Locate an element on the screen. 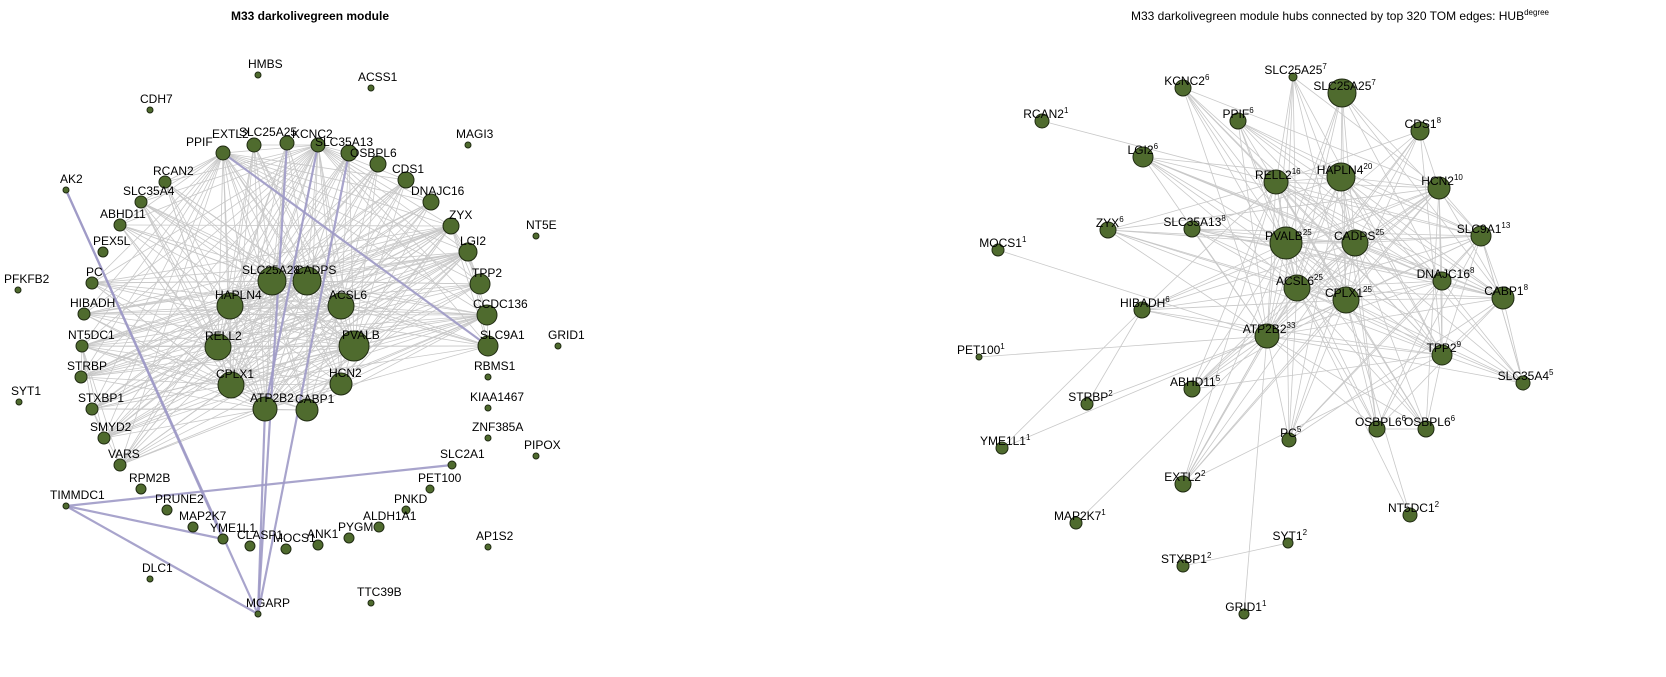 The height and width of the screenshot is (677, 1666). left-node-label: DNAJC16 is located at coordinates (438, 191).